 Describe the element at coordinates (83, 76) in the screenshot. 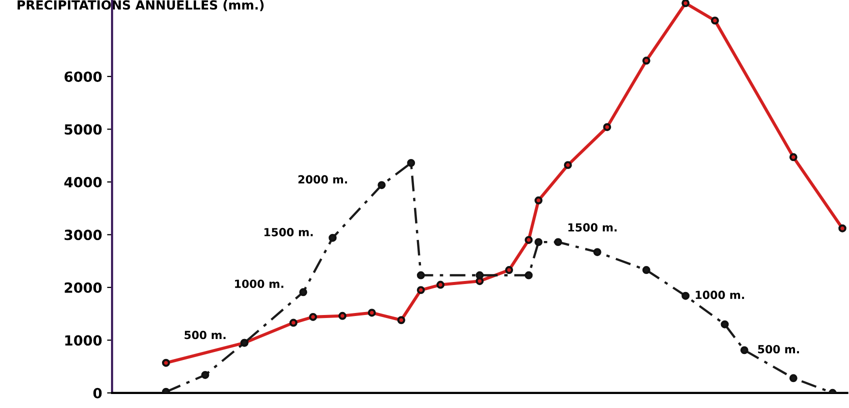

I see `y-tick-label: 6000` at that location.